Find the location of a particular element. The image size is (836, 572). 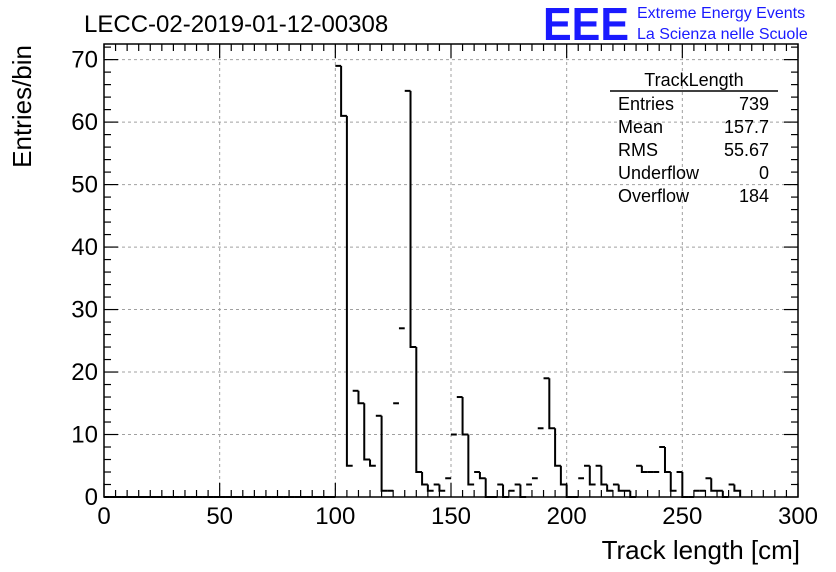

x-tick-label: 200 is located at coordinates (567, 516).